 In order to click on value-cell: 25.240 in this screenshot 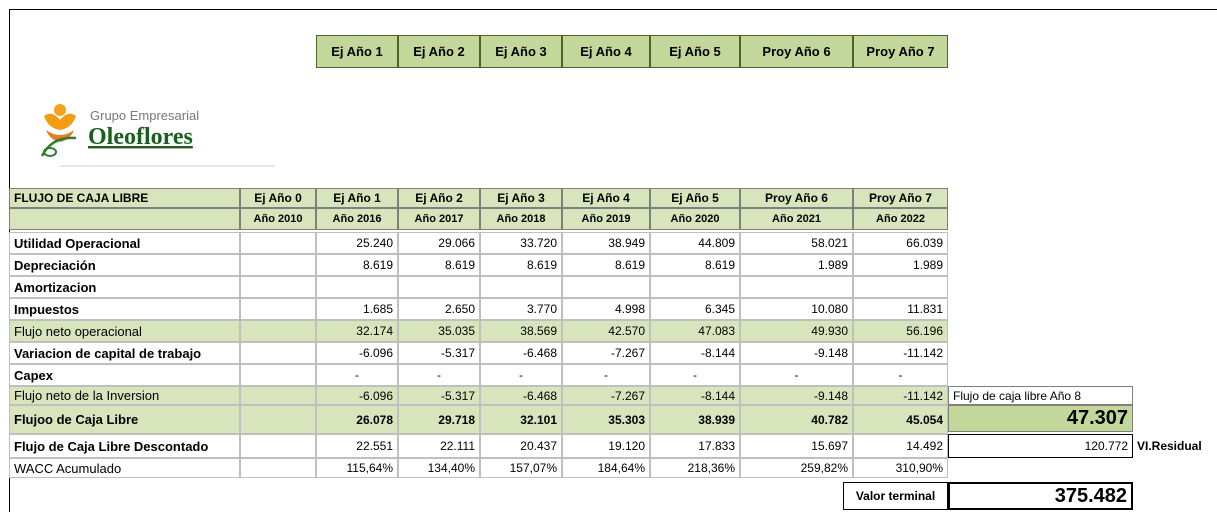, I will do `click(357, 243)`.